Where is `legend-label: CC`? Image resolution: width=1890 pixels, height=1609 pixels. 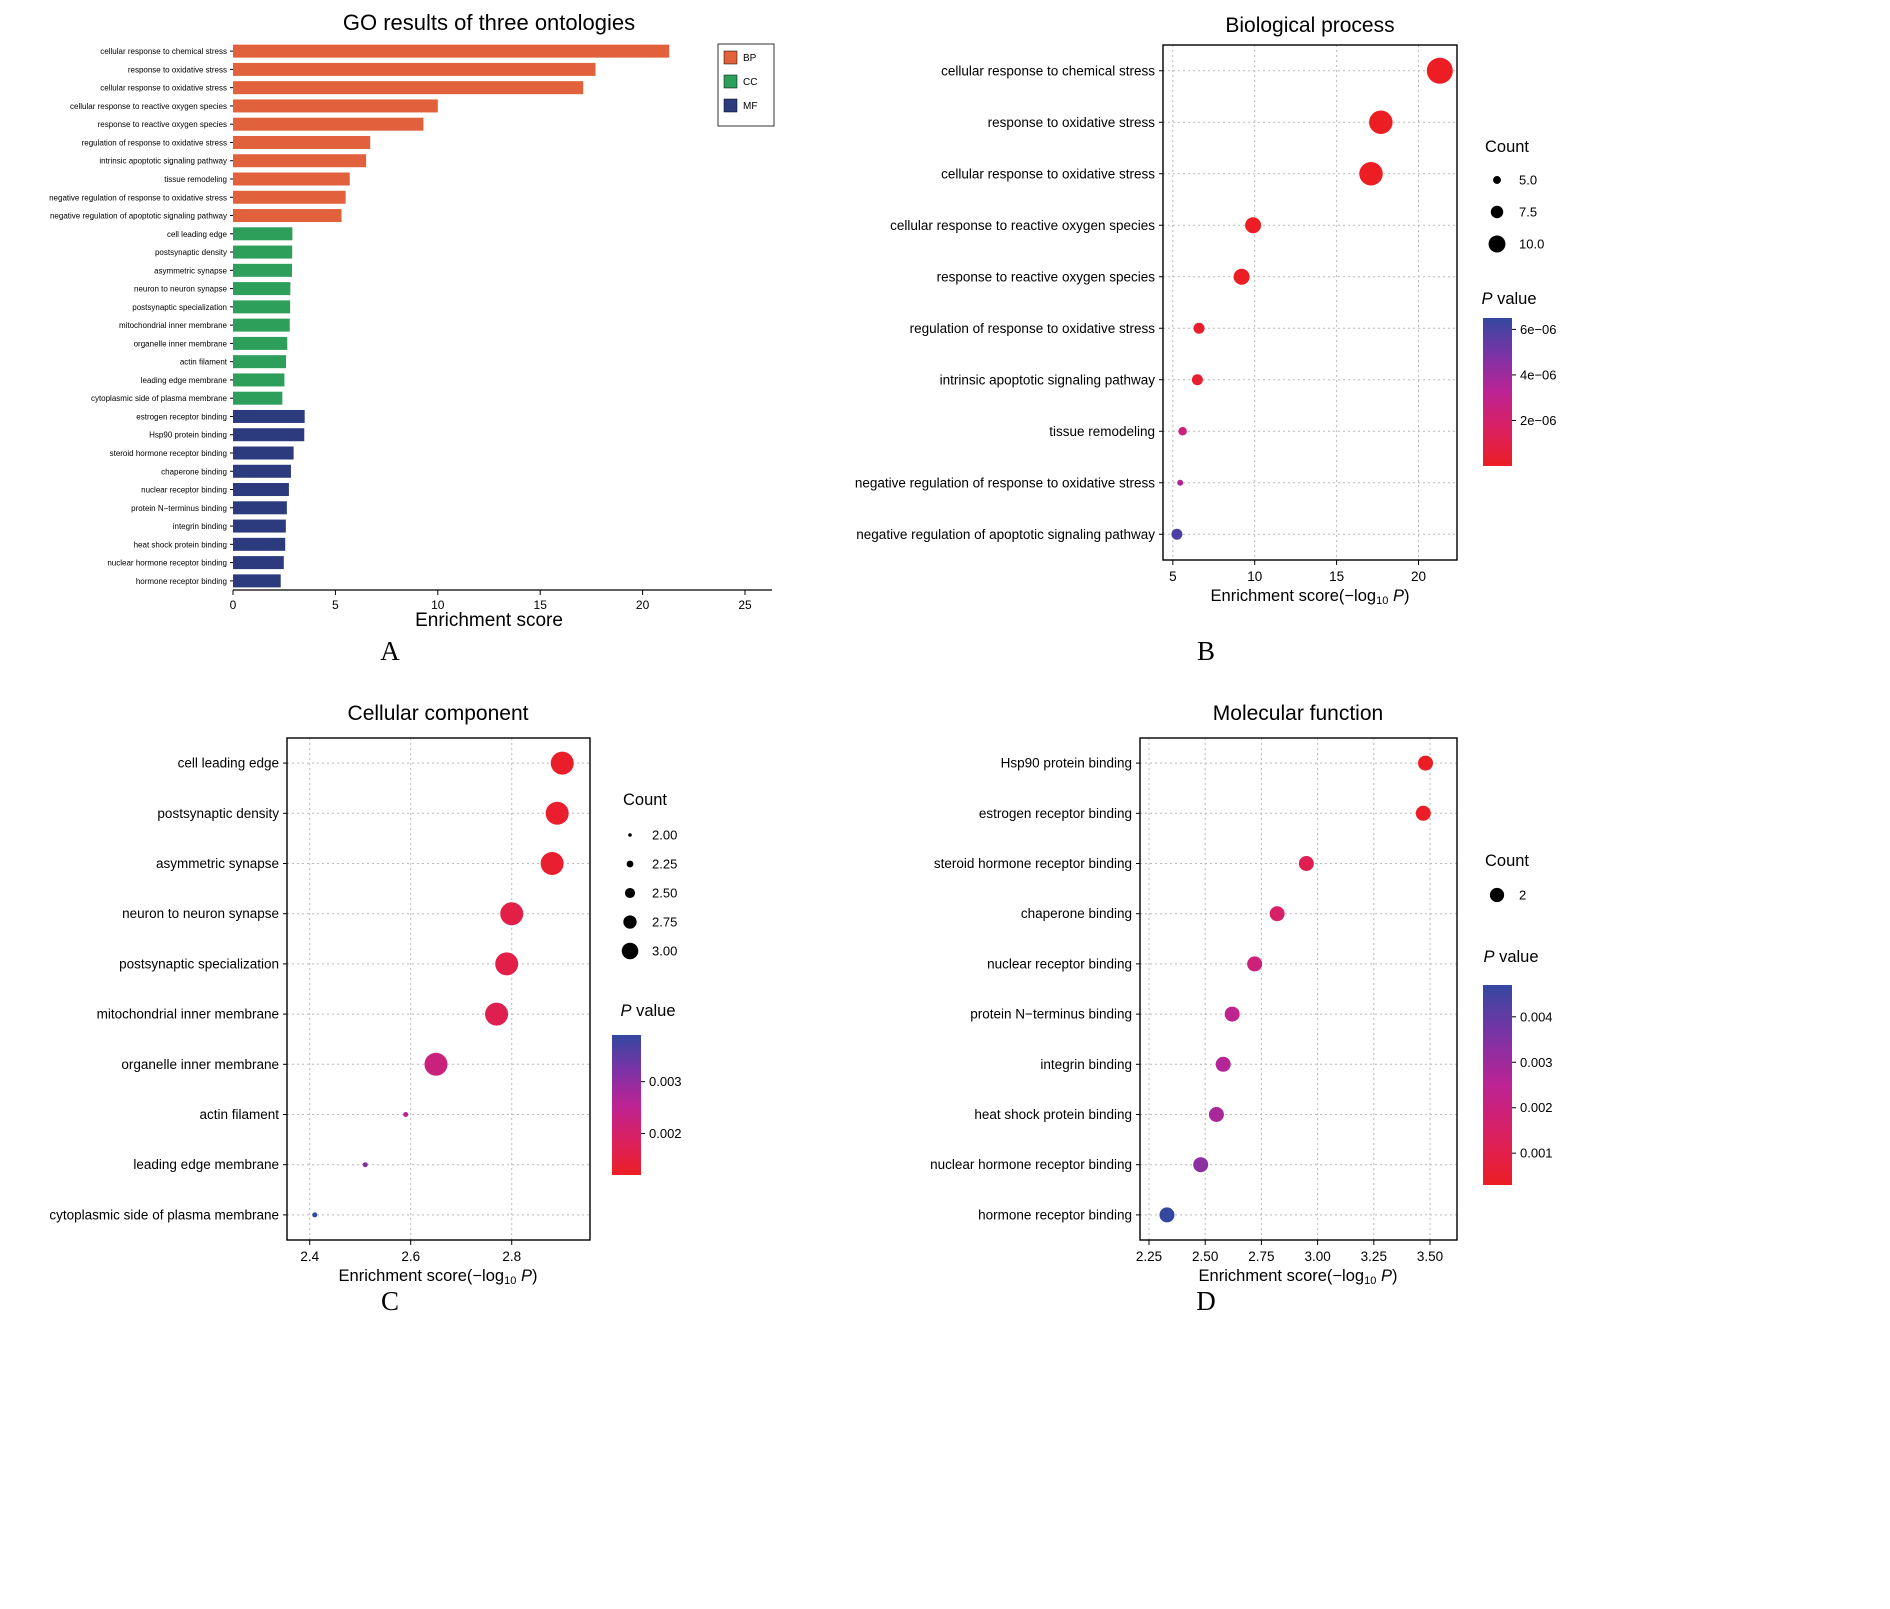
legend-label: CC is located at coordinates (750, 82).